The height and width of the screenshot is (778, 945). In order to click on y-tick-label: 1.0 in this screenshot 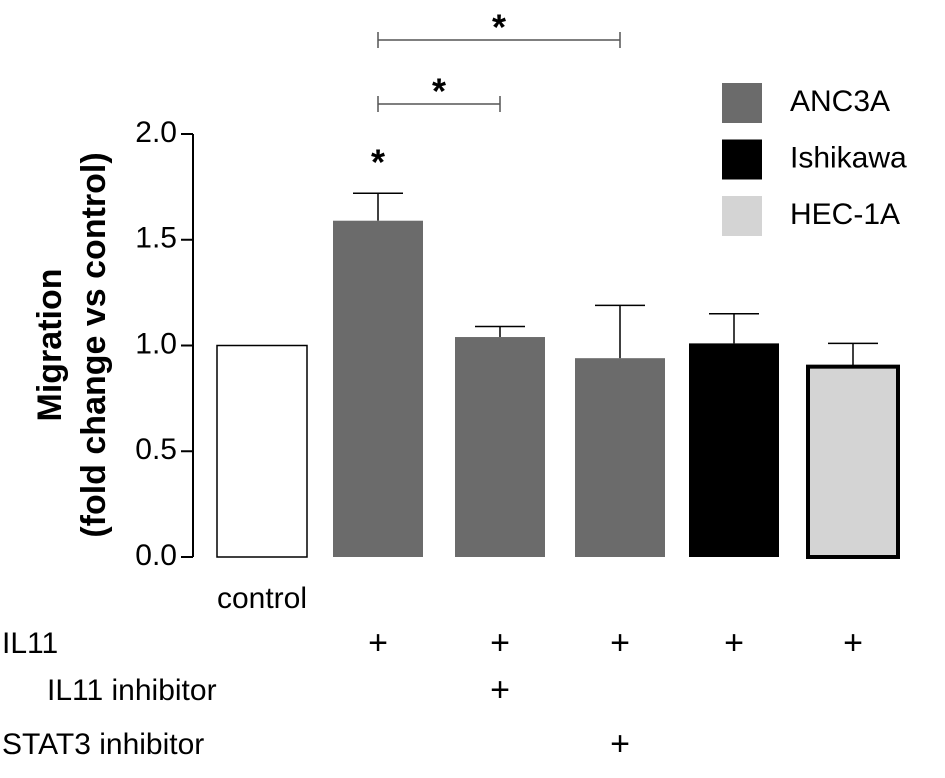, I will do `click(156, 343)`.